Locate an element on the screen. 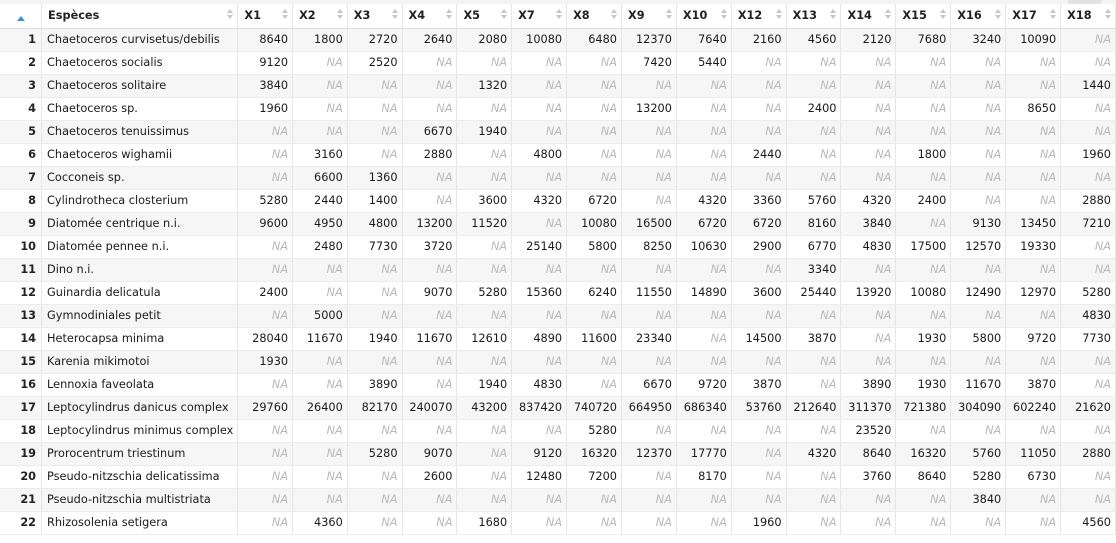 The image size is (1116, 543). value-cell: 5280 is located at coordinates (978, 477).